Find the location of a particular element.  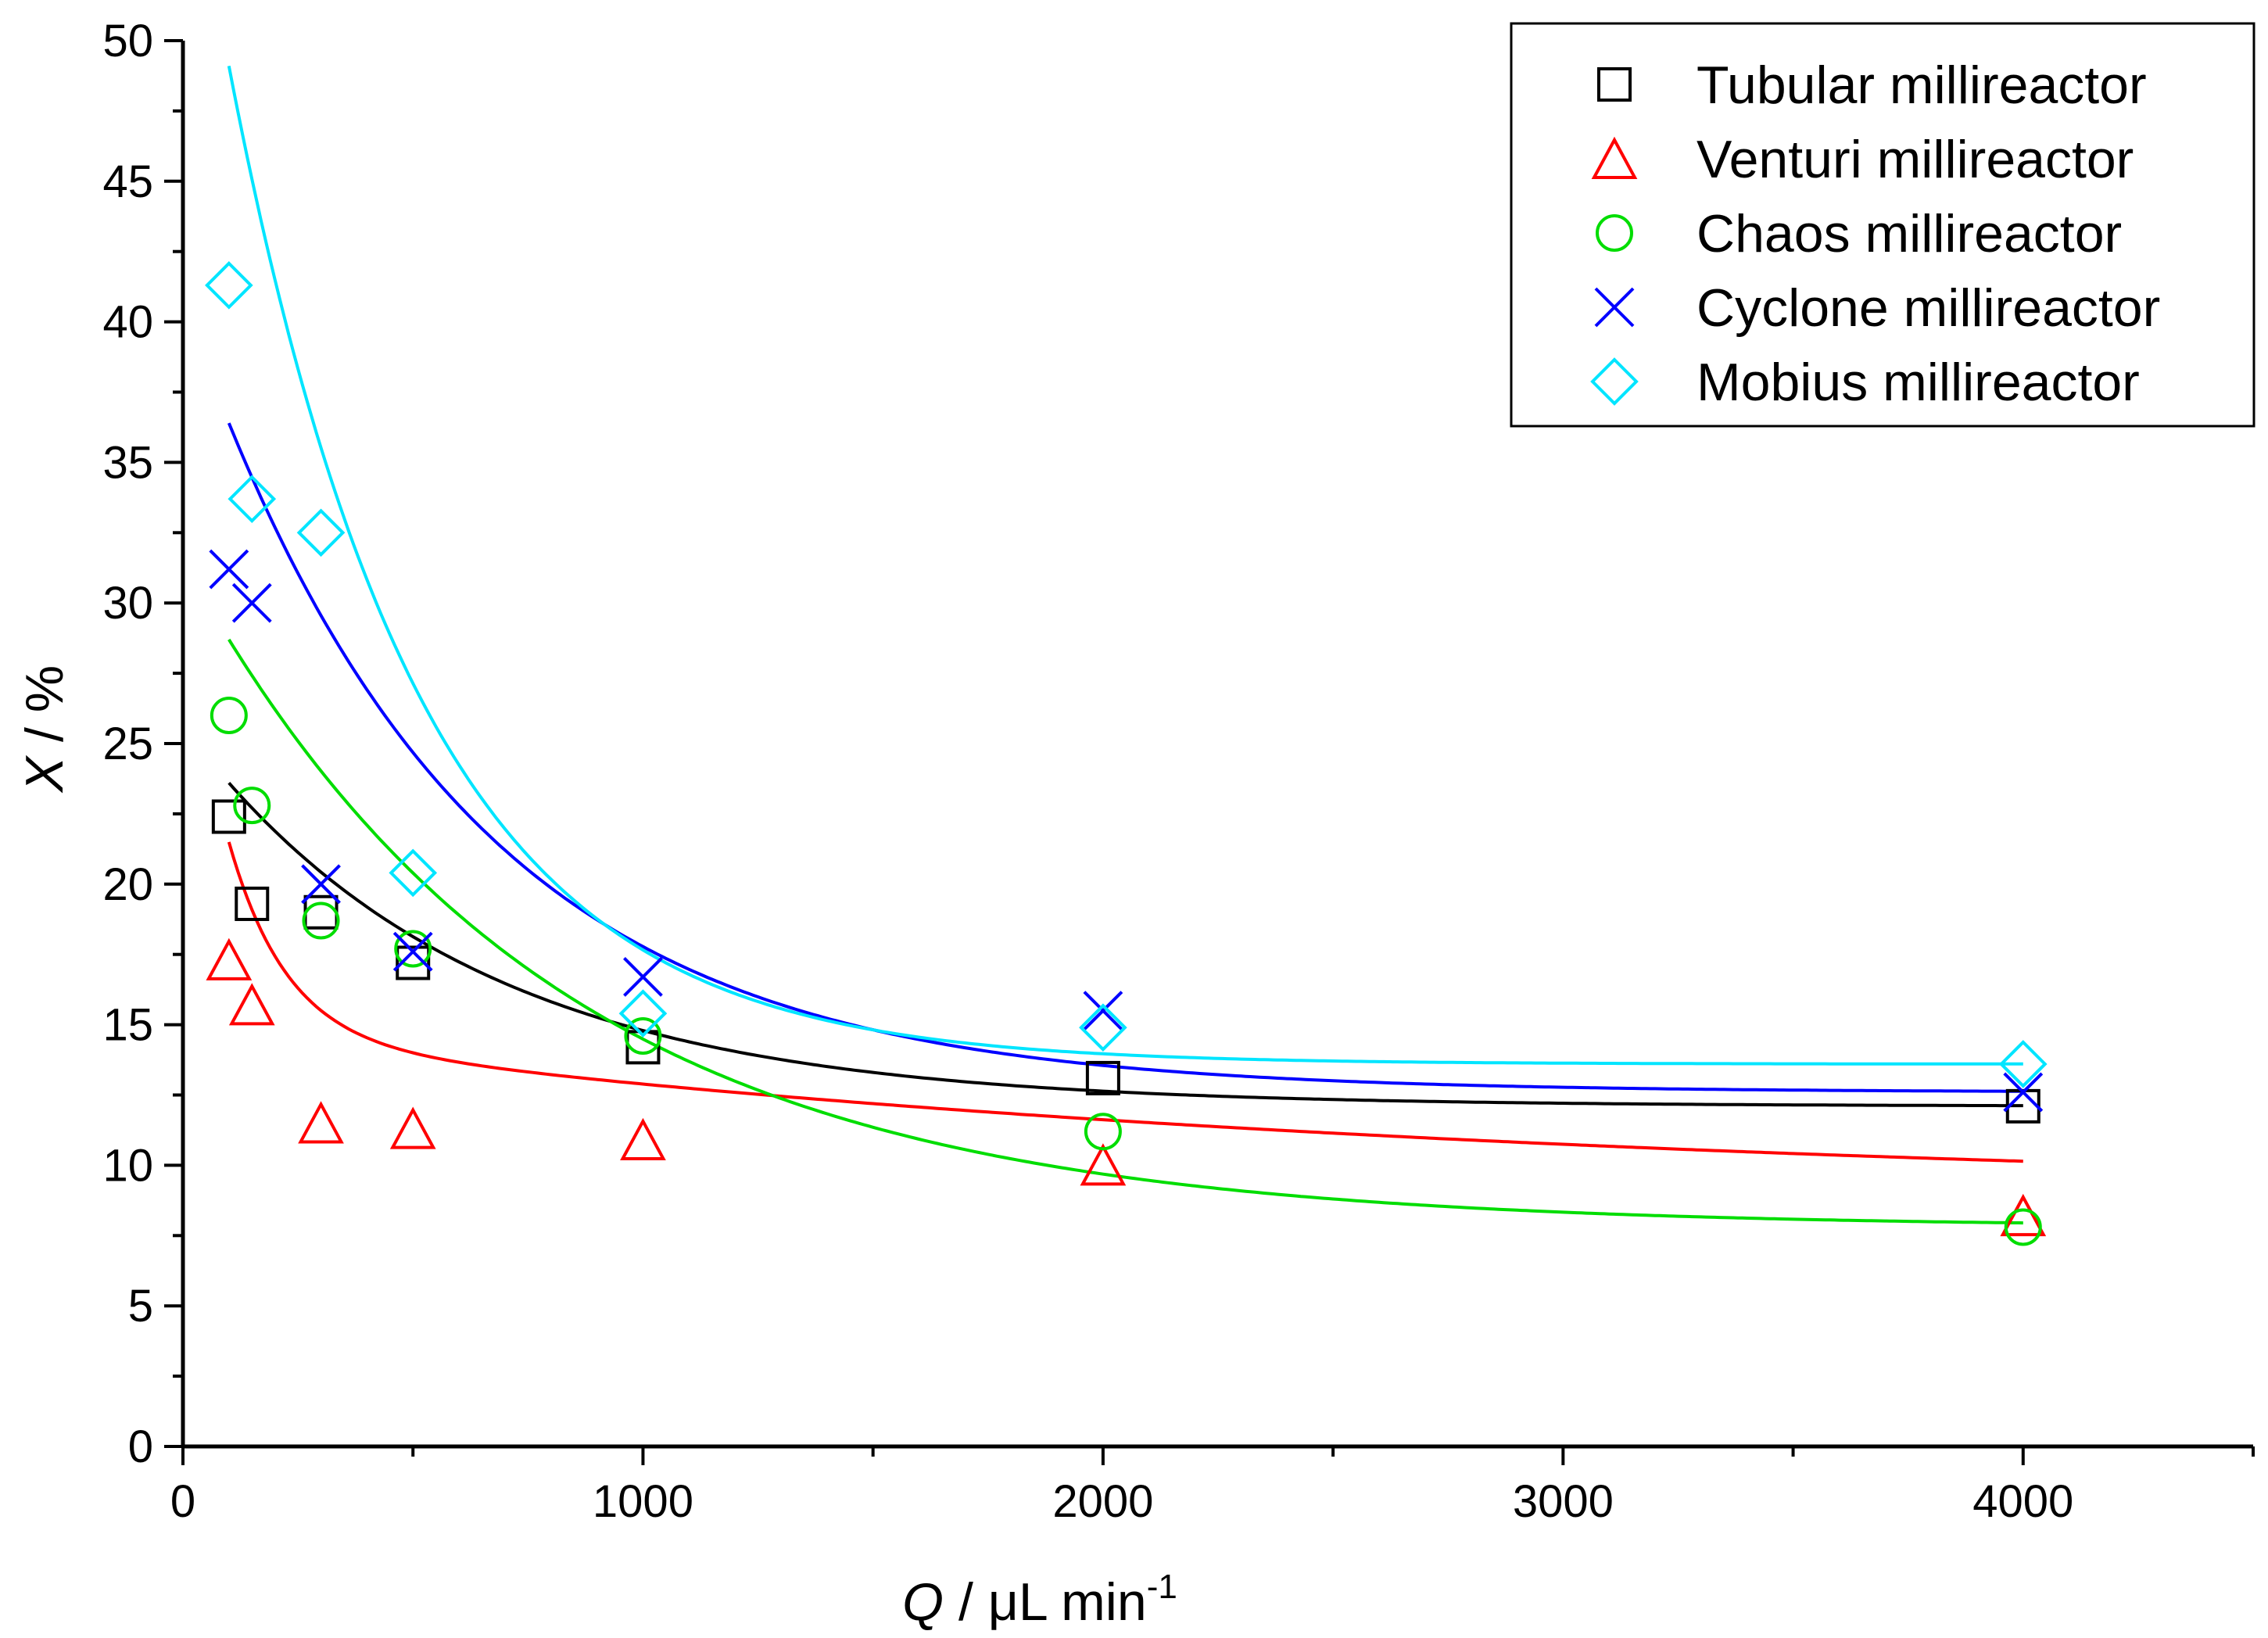

x-tick-label: 0 is located at coordinates (182, 1501).